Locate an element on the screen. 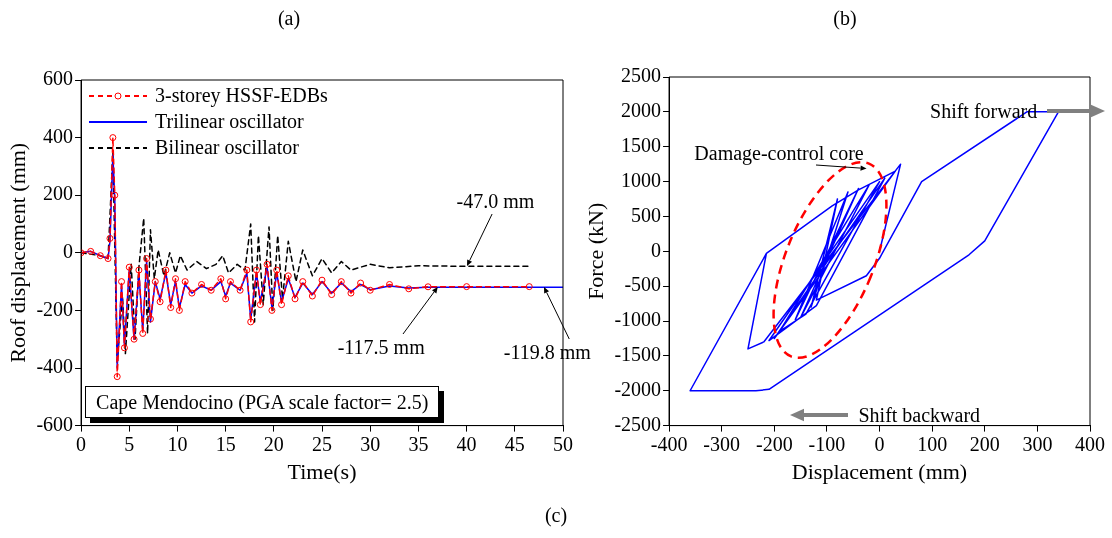 Image resolution: width=1112 pixels, height=538 pixels. x-tick-label: -200 is located at coordinates (774, 443).